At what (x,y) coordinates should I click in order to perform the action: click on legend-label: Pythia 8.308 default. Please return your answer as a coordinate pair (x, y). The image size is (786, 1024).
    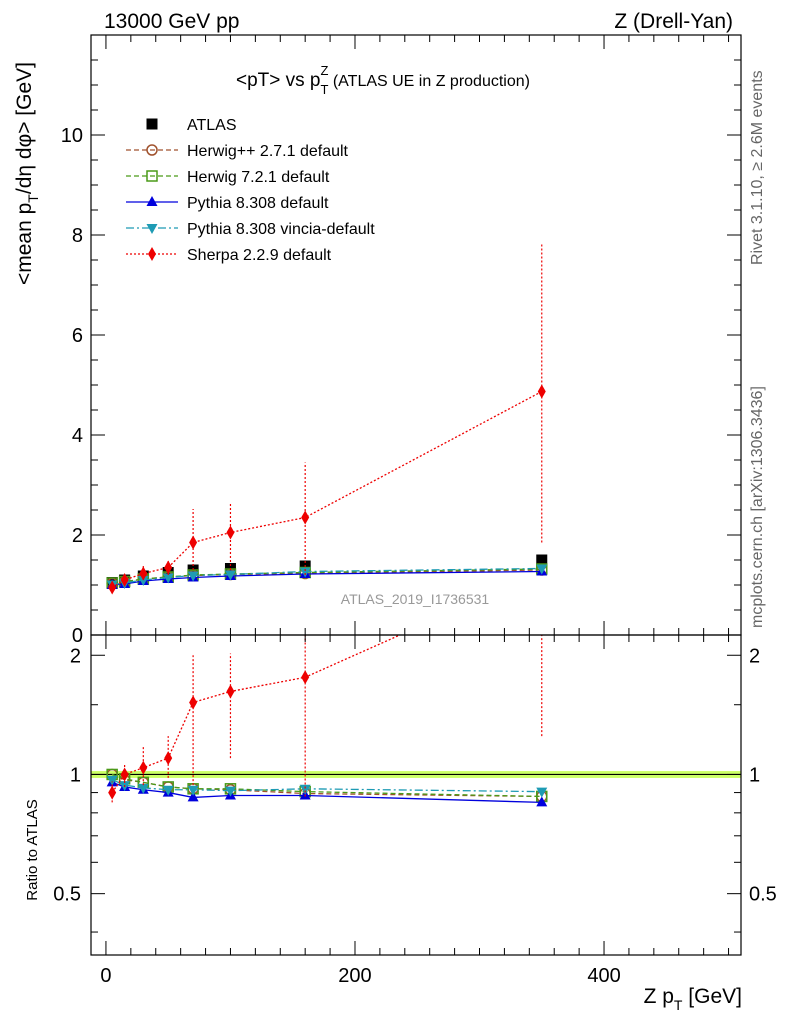
    Looking at the image, I should click on (258, 203).